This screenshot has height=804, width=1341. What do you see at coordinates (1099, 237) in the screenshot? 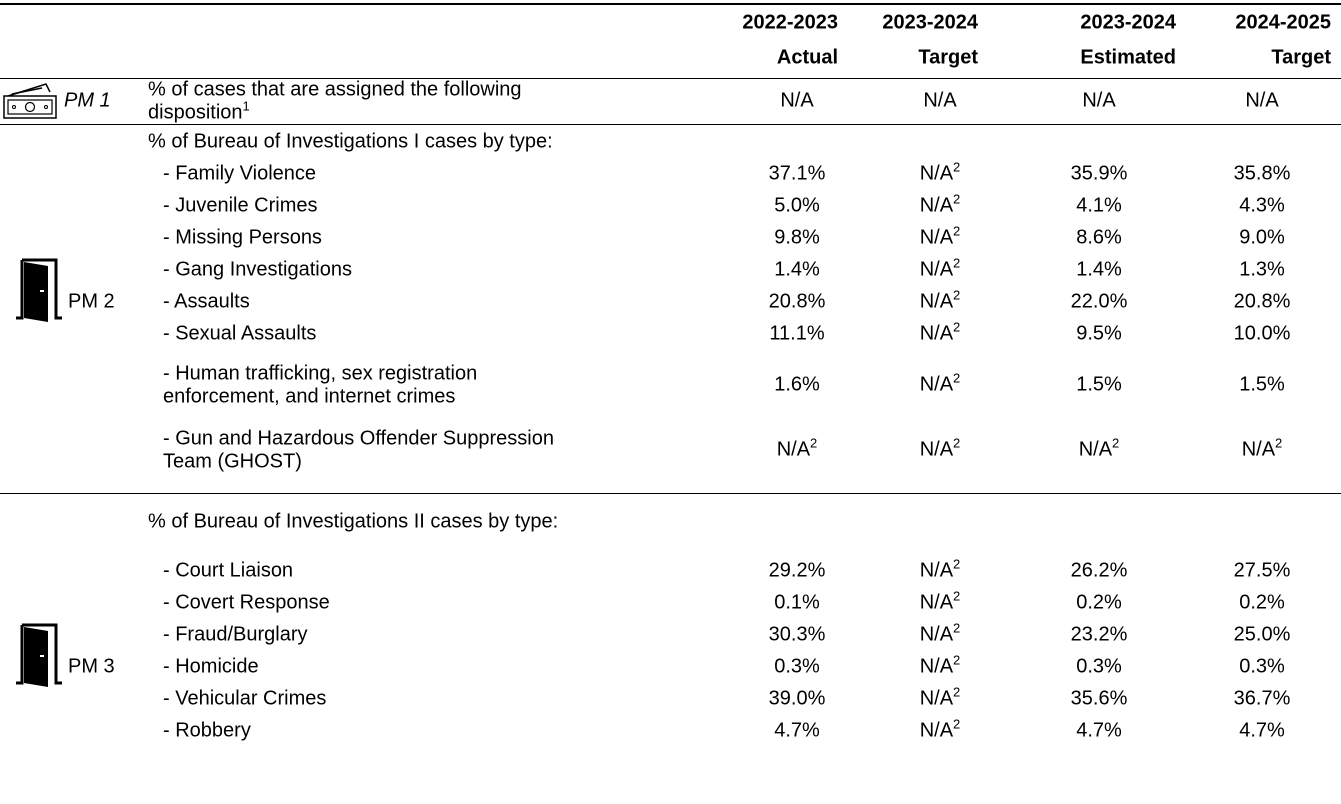
I see `cell-value: 8.6%` at bounding box center [1099, 237].